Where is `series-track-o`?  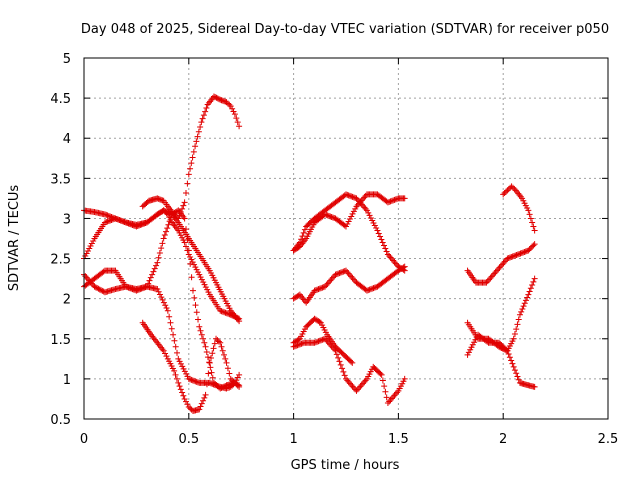 series-track-o is located at coordinates (519, 208).